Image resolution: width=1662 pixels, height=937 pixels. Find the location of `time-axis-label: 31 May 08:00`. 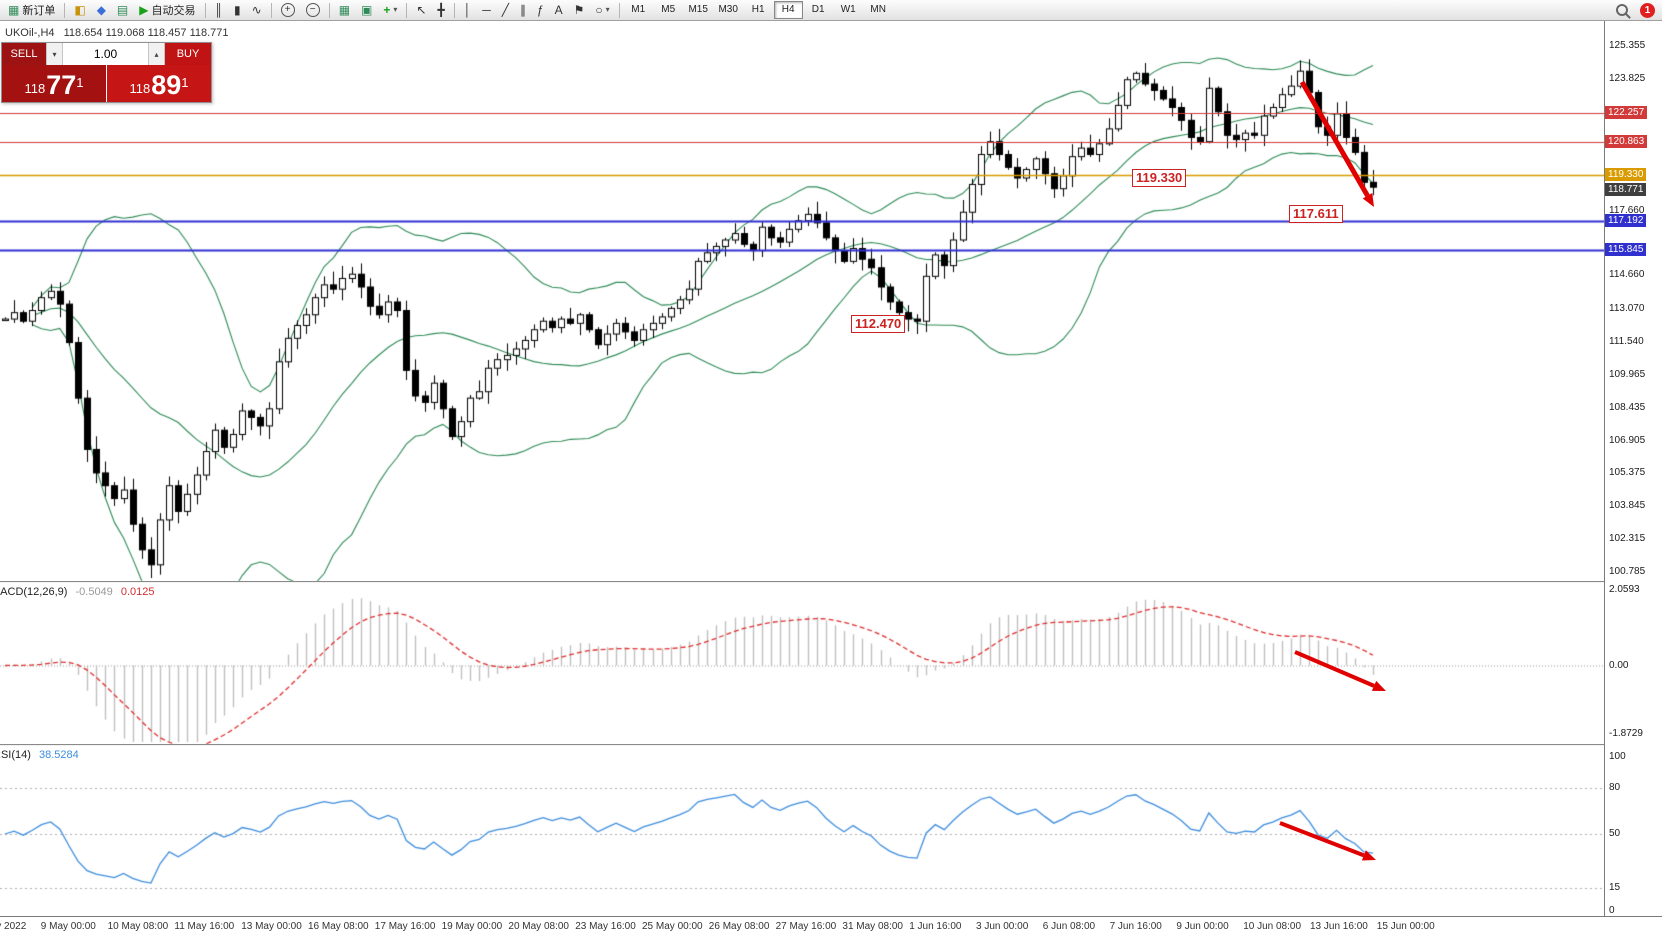

time-axis-label: 31 May 08:00 is located at coordinates (872, 926).